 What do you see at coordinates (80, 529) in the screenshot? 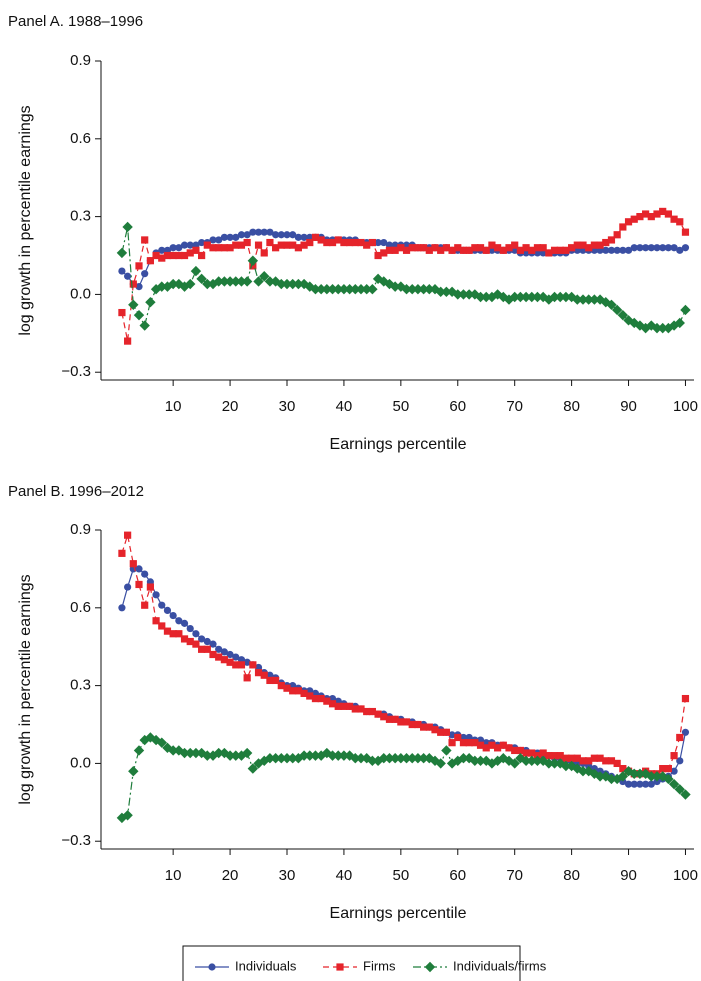
I see `y-tick-label: 0.9` at bounding box center [80, 529].